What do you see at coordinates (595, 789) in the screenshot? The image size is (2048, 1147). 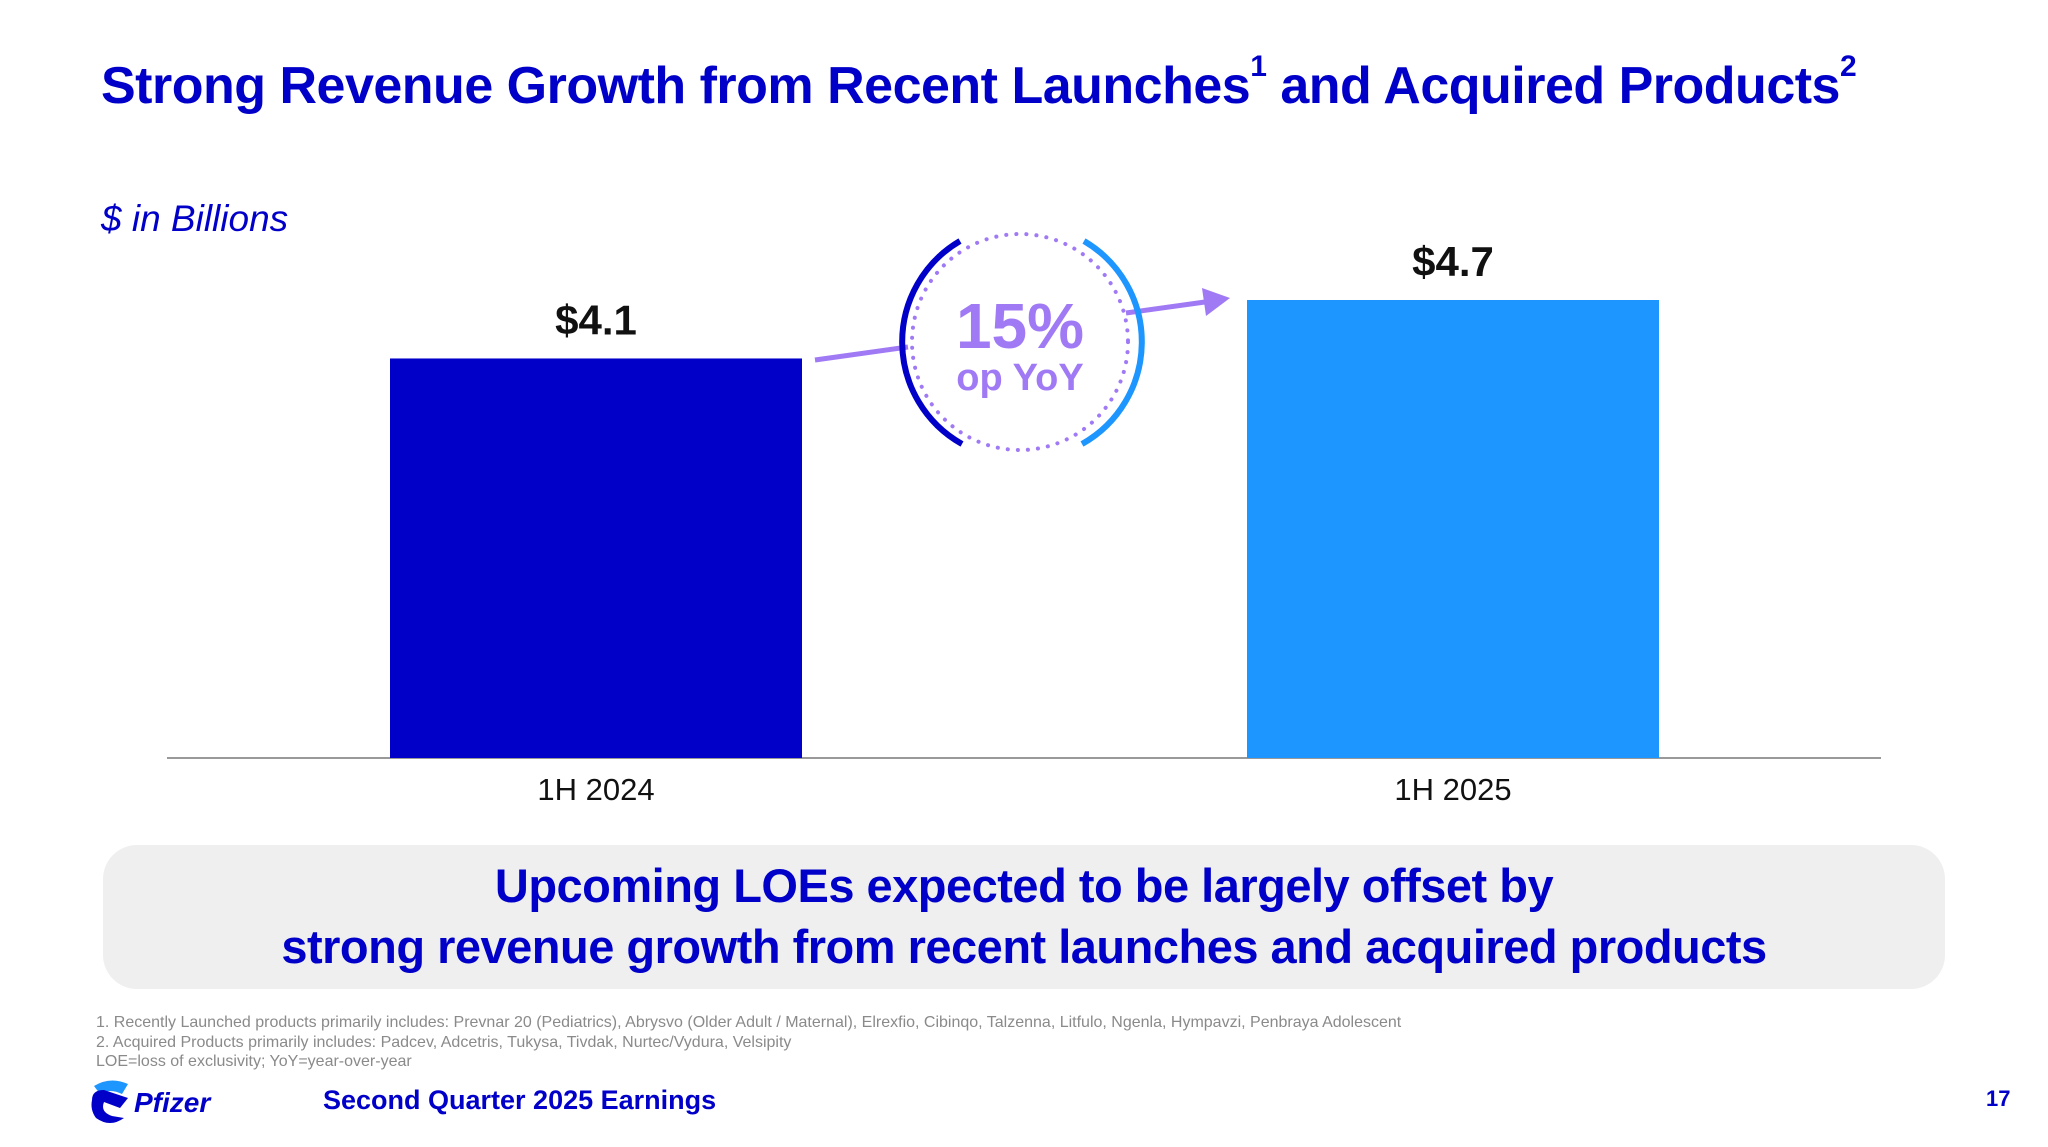 I see `x-tick-label: 1H 2024` at bounding box center [595, 789].